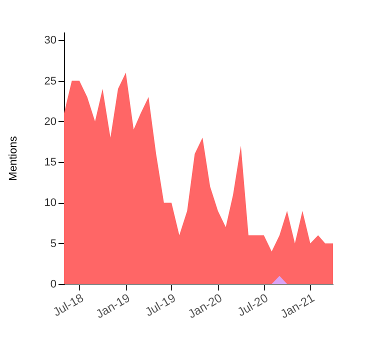  What do you see at coordinates (50, 81) in the screenshot?
I see `y-tick-label: 25` at bounding box center [50, 81].